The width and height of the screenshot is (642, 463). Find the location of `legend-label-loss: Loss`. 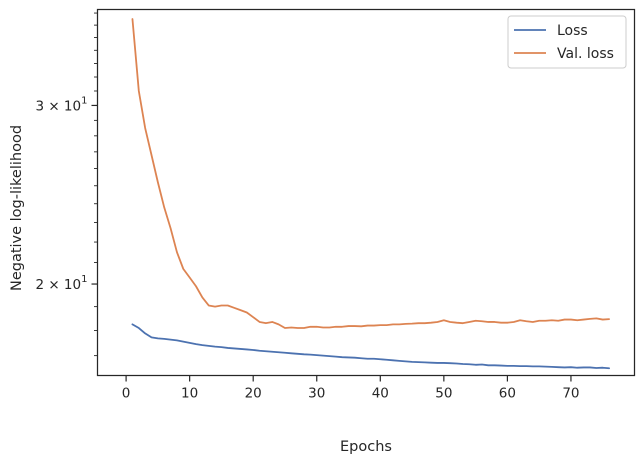

legend-label-loss: Loss is located at coordinates (572, 31).